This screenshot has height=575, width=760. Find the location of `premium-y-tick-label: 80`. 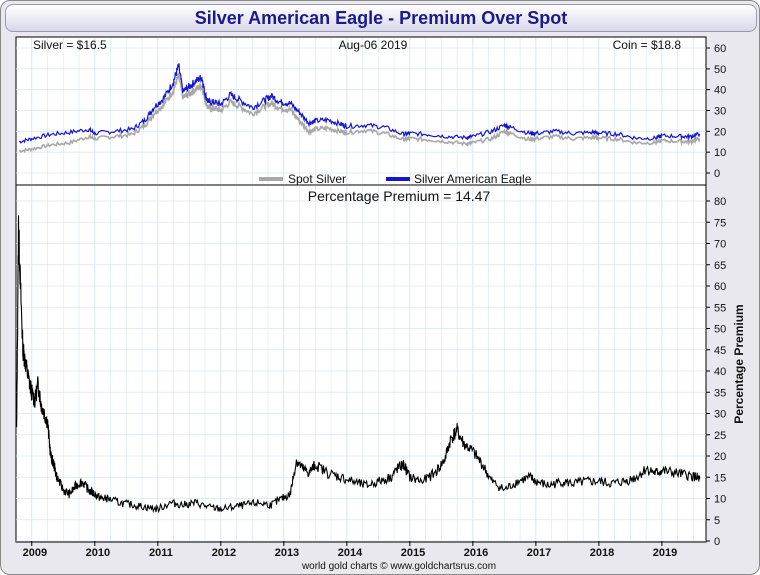

premium-y-tick-label: 80 is located at coordinates (720, 202).